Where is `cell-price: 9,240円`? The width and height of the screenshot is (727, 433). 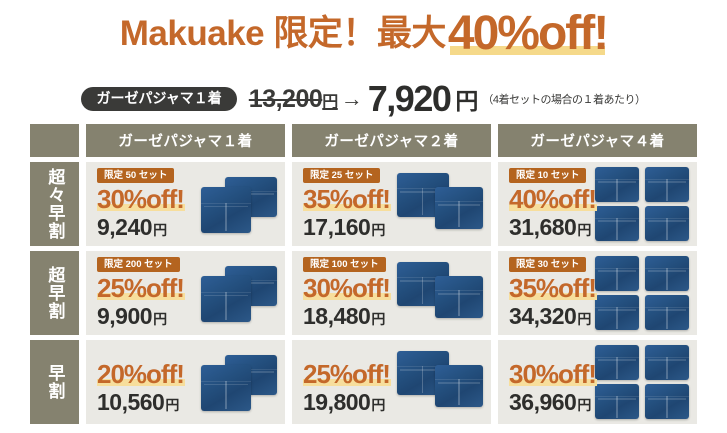
cell-price: 9,240円 is located at coordinates (140, 229).